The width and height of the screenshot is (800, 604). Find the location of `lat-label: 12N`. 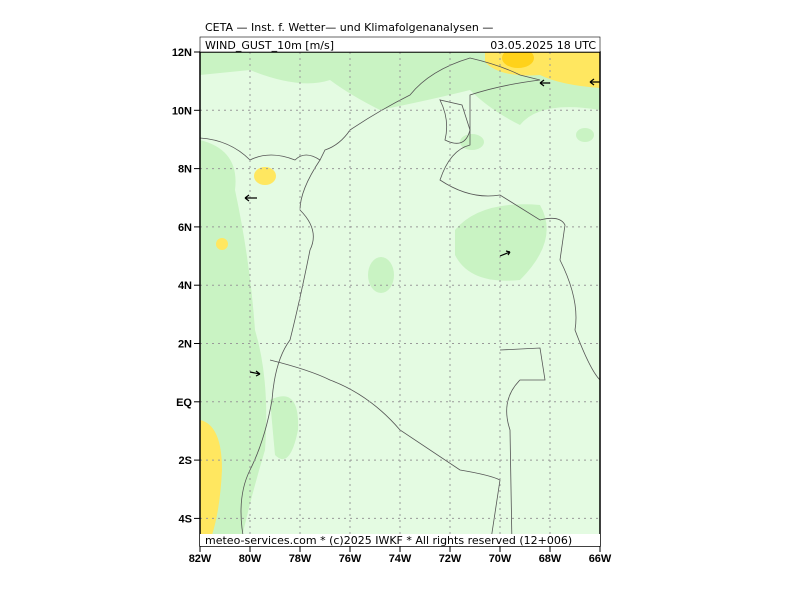

lat-label: 12N is located at coordinates (182, 53).